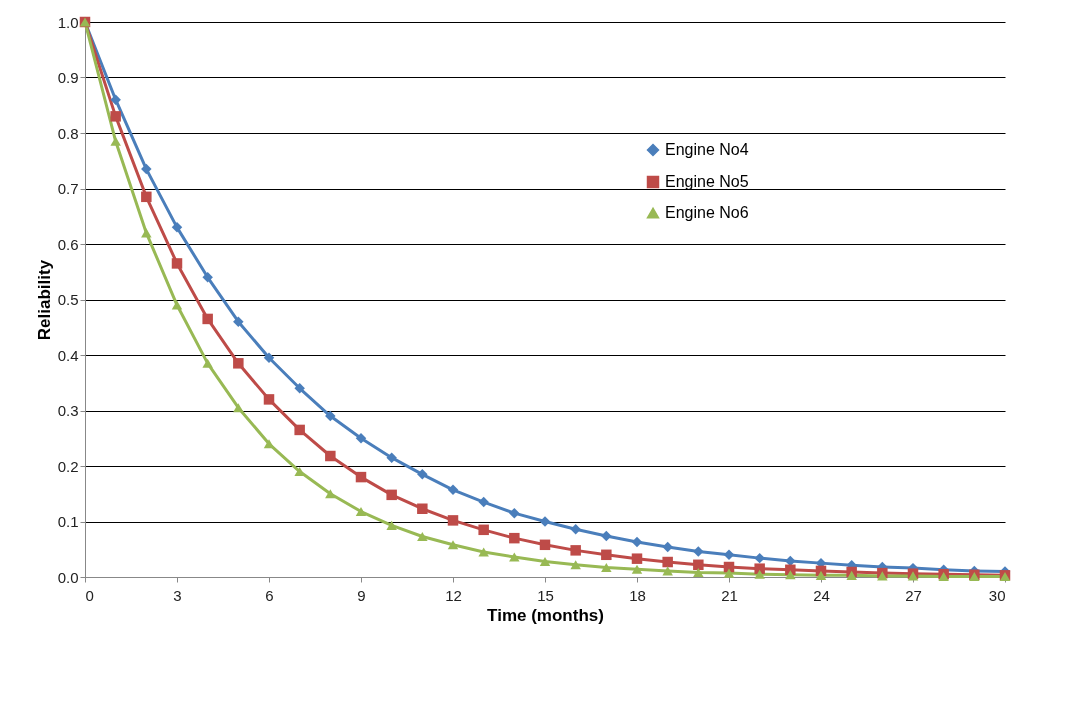 Image resolution: width=1084 pixels, height=714 pixels. Describe the element at coordinates (545, 595) in the screenshot. I see `x-tick-label: 15` at that location.